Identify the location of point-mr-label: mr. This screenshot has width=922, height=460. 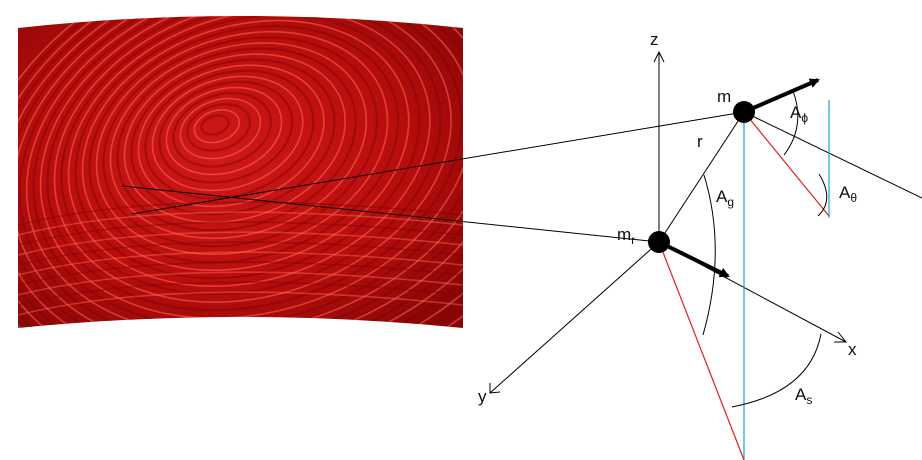
(626, 236).